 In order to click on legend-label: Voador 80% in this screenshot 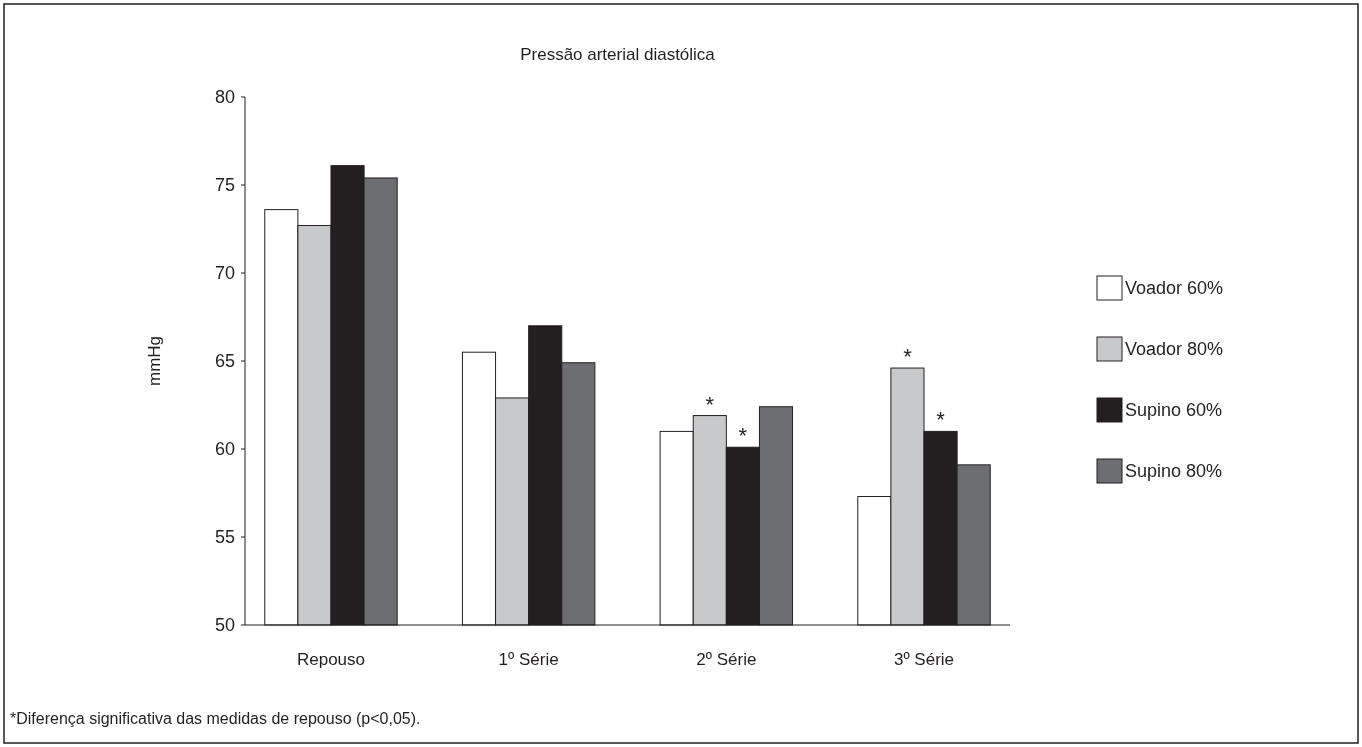, I will do `click(1174, 349)`.